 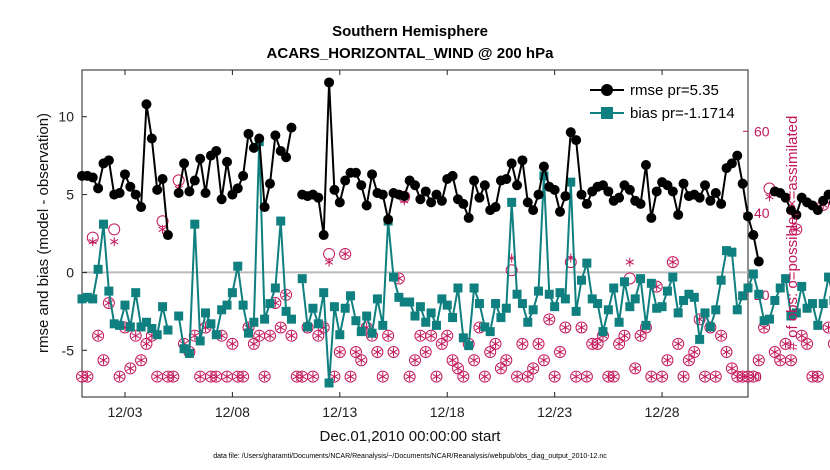 What do you see at coordinates (124, 412) in the screenshot?
I see `x-tick-label: 12/03` at bounding box center [124, 412].